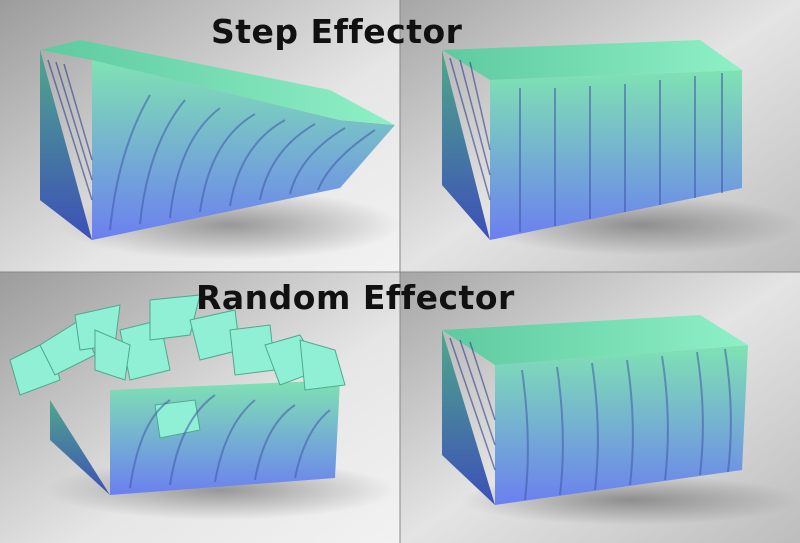 The image size is (800, 543). I want to click on random-effector-title: Random Effector, so click(355, 297).